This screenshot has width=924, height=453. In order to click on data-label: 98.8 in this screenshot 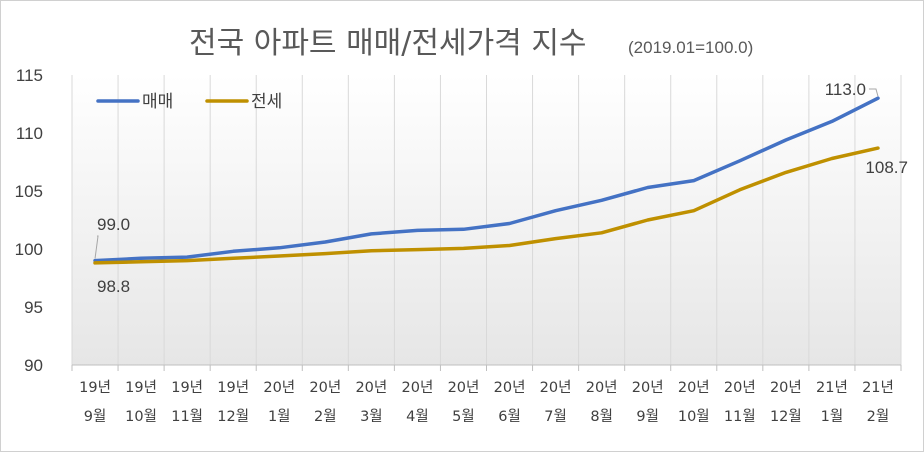, I will do `click(113, 286)`.